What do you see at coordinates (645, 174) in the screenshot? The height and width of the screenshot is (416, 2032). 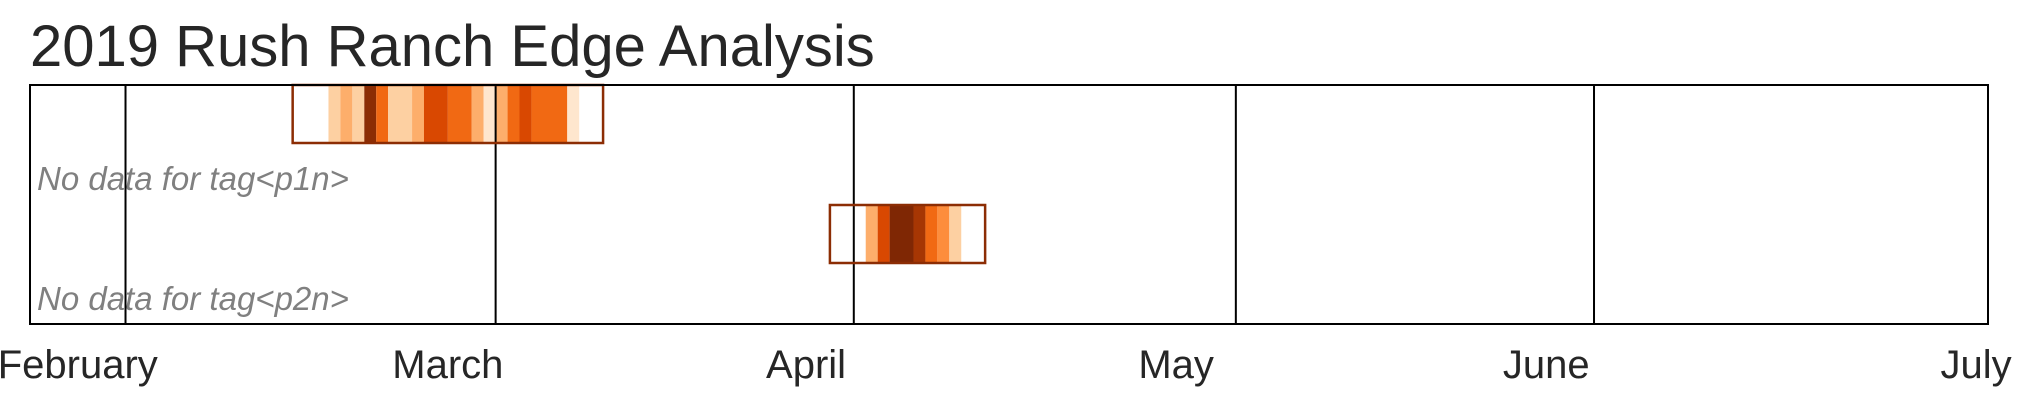 I see `bins-layer` at bounding box center [645, 174].